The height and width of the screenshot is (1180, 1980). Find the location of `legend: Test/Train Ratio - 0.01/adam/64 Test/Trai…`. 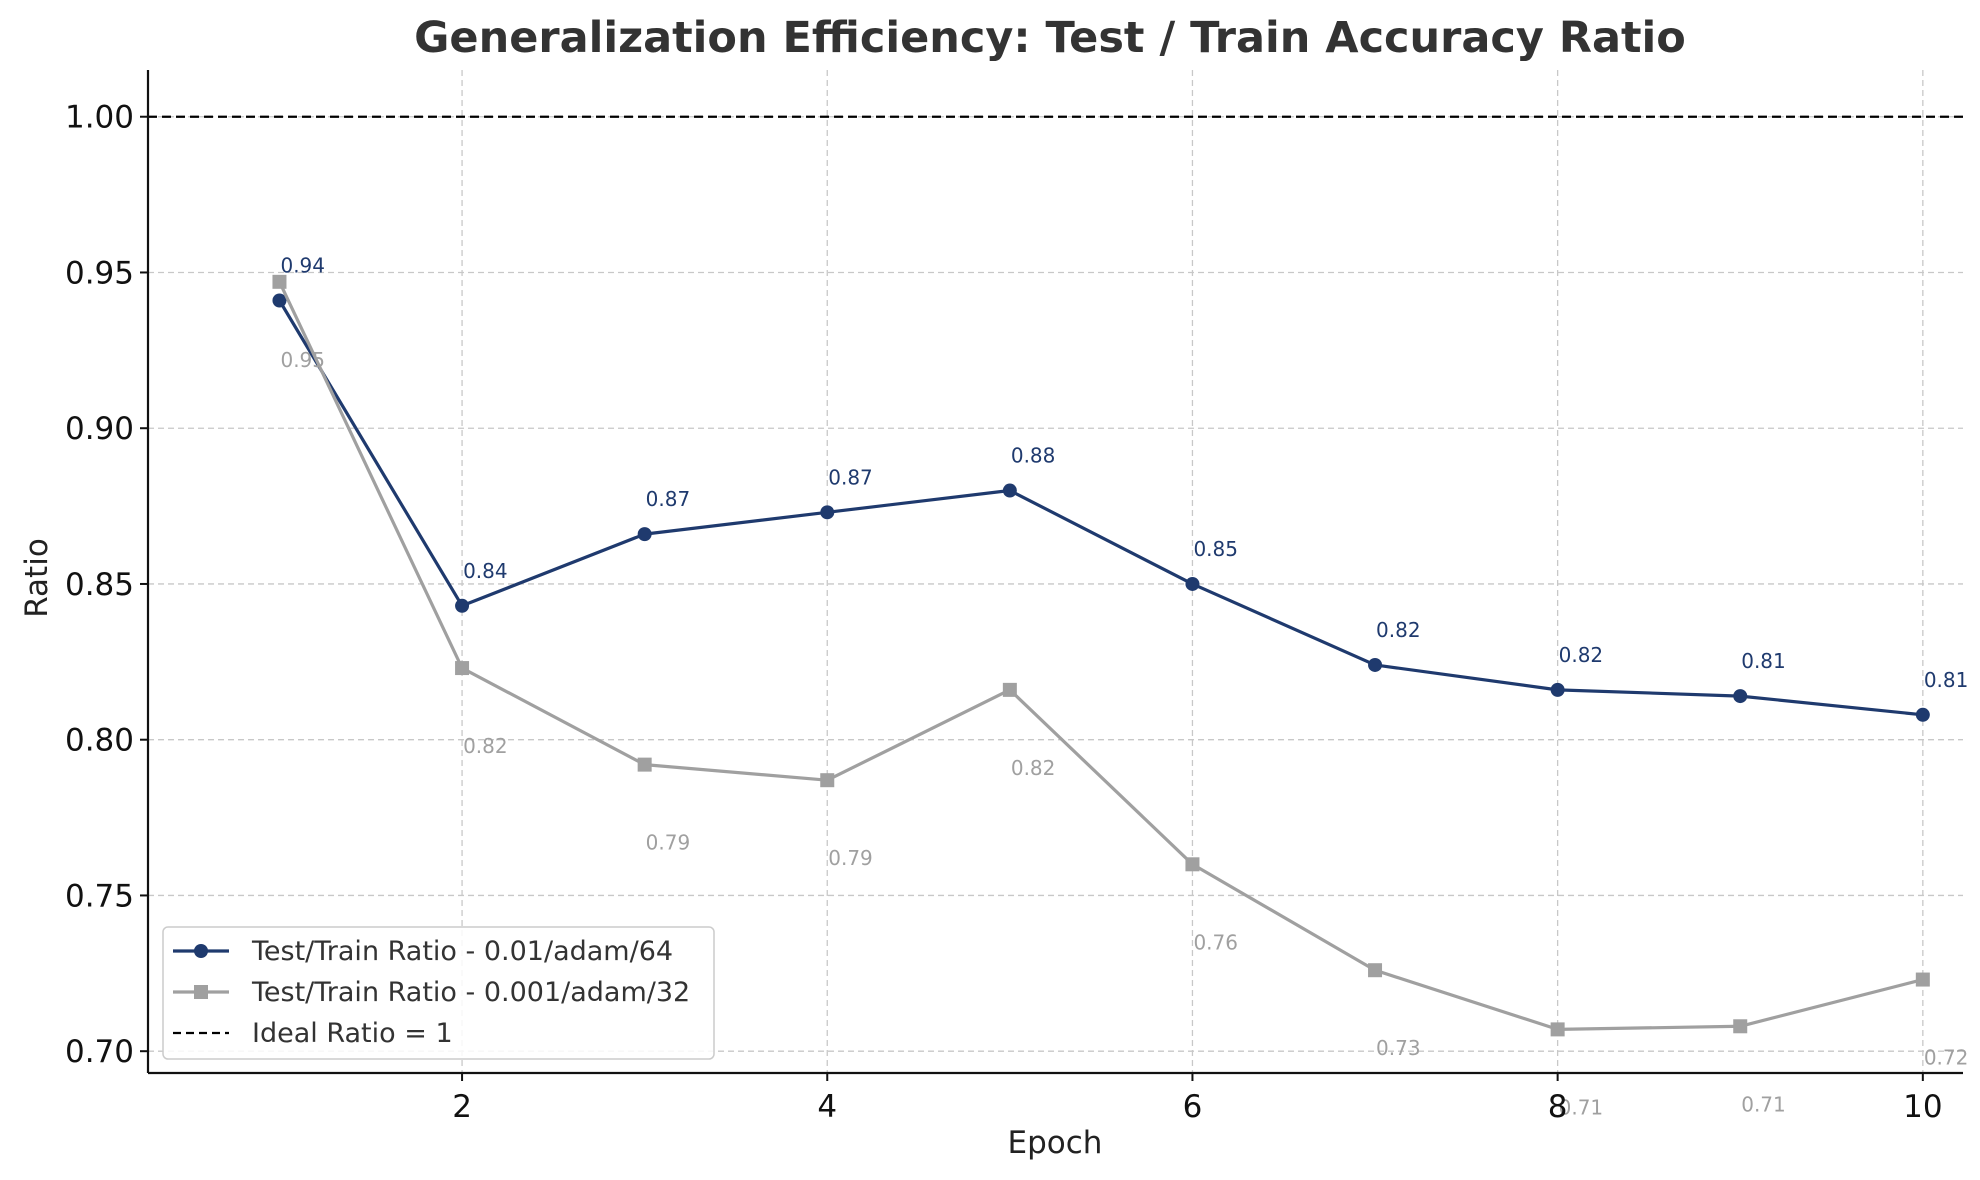

legend: Test/Train Ratio - 0.01/adam/64 Test/Trai… is located at coordinates (438, 993).